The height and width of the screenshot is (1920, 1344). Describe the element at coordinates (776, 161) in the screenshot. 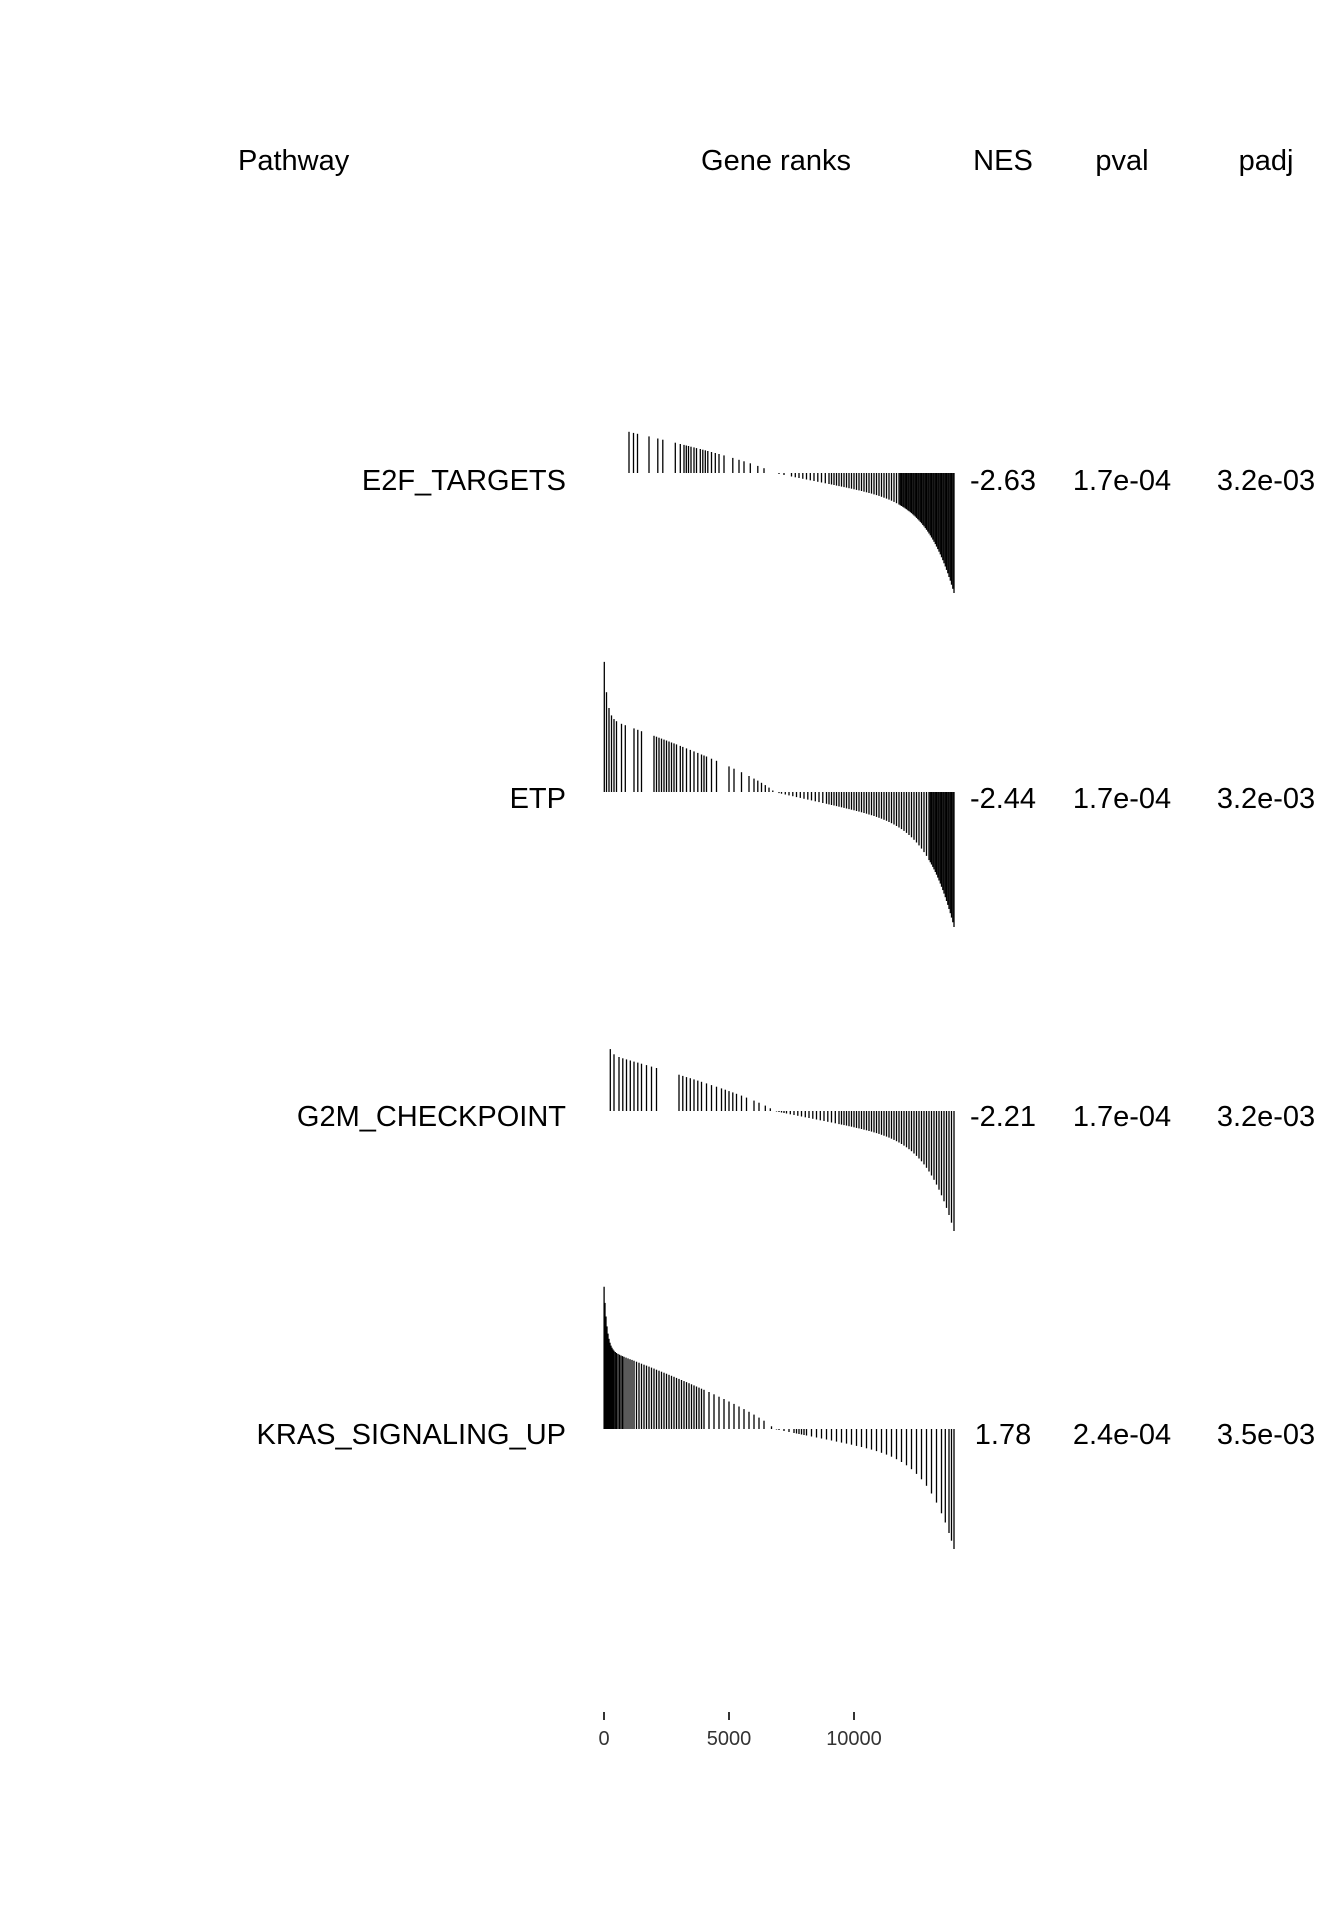

I see `header-gene-ranks: Gene ranks` at that location.